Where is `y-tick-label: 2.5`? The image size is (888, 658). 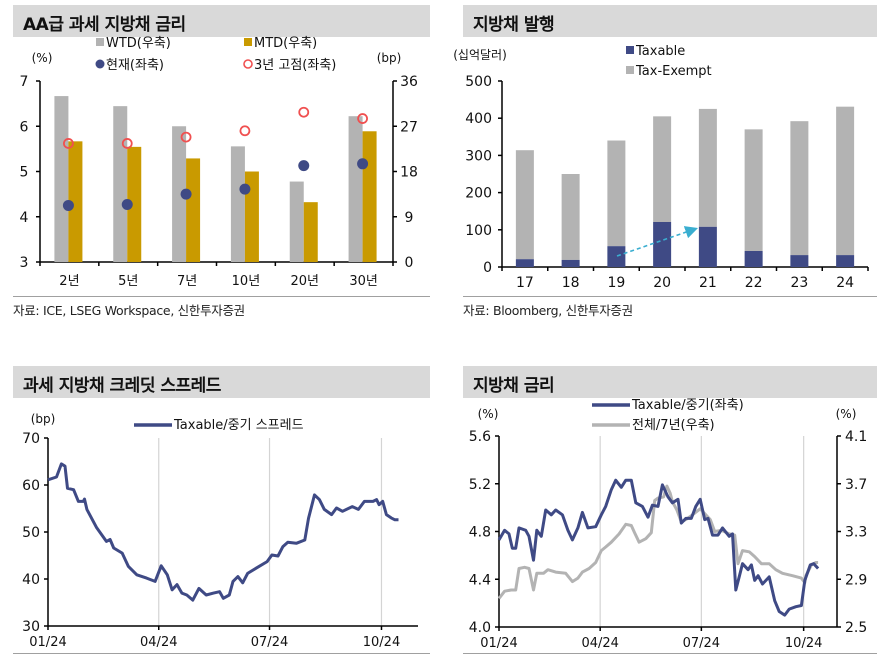
y-tick-label: 2.5 is located at coordinates (856, 628).